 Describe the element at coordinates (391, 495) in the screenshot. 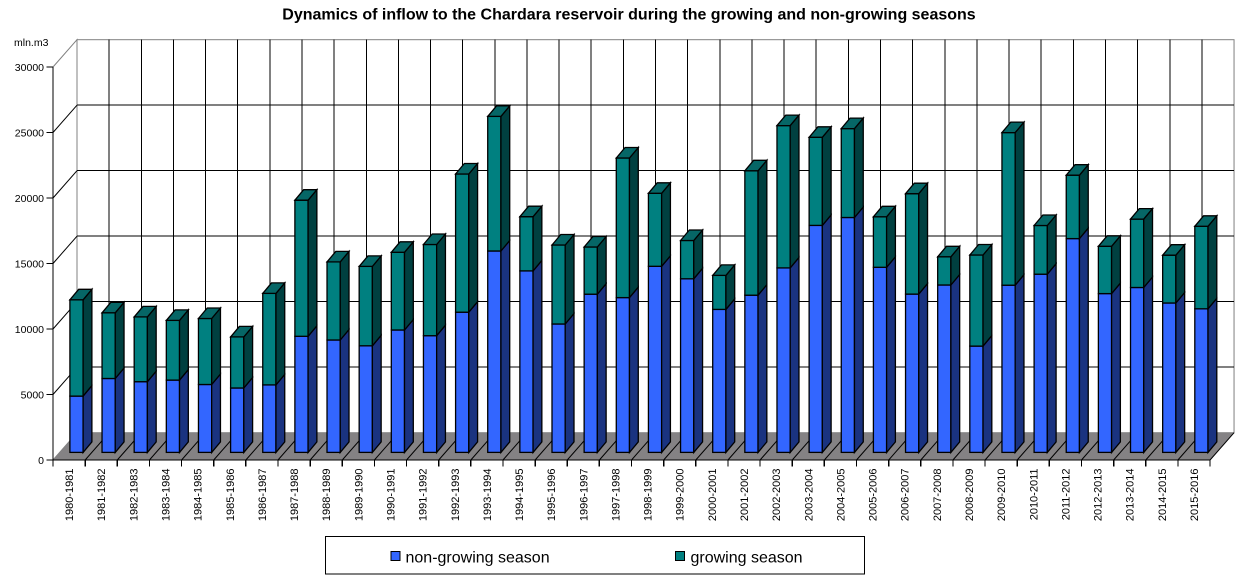

I see `svg-text: 1990-1991` at that location.